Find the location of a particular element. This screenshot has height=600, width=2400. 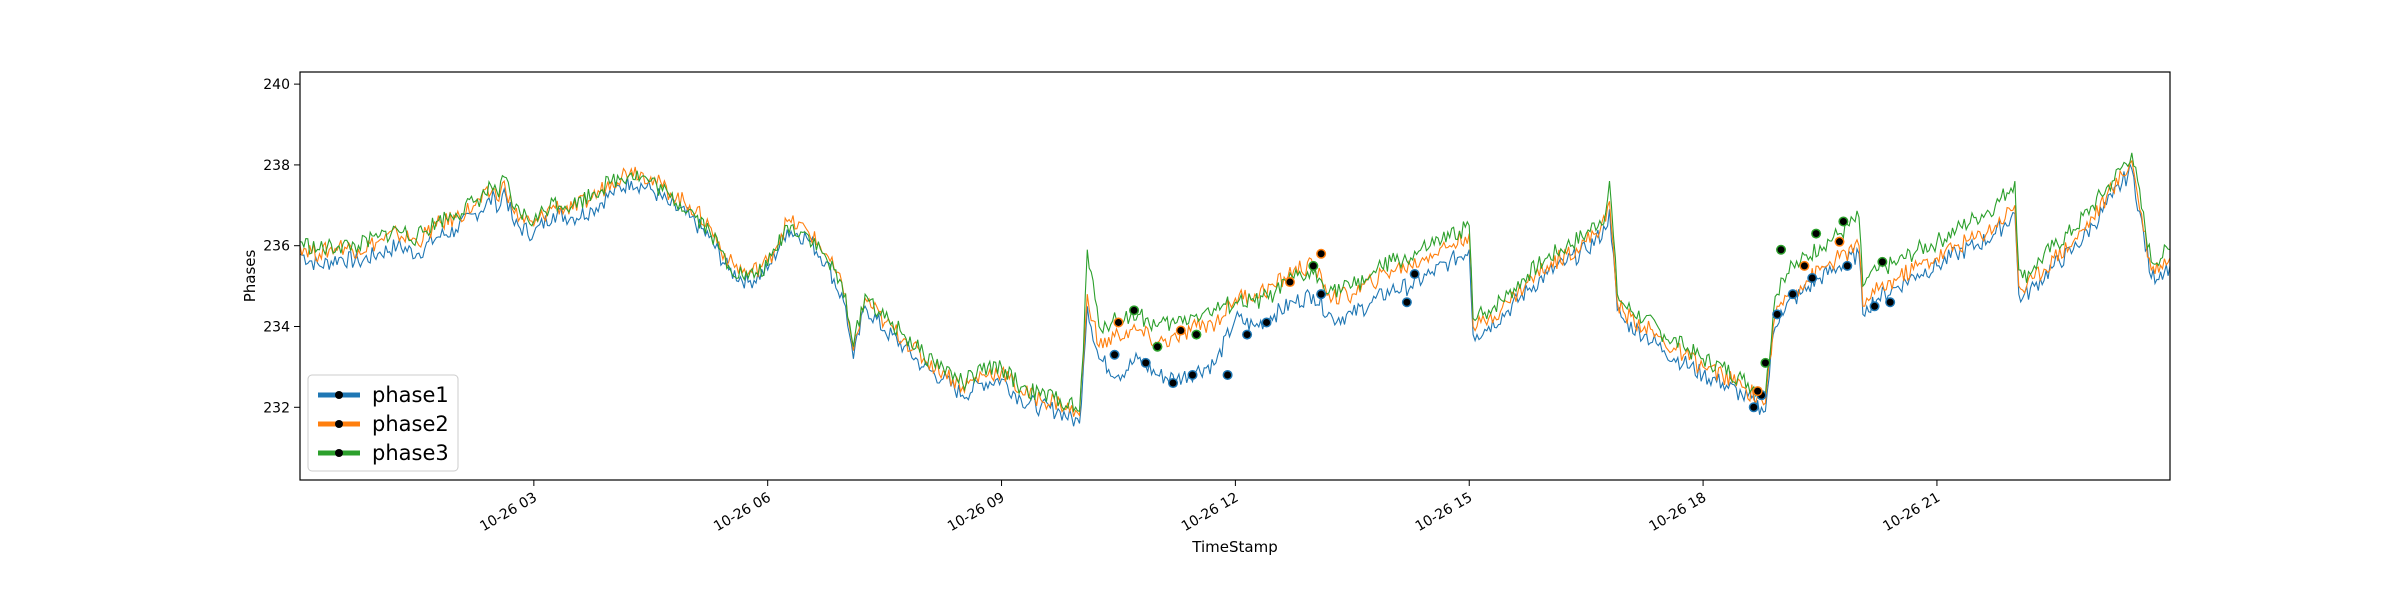

y-tick-label: 240 is located at coordinates (276, 85).